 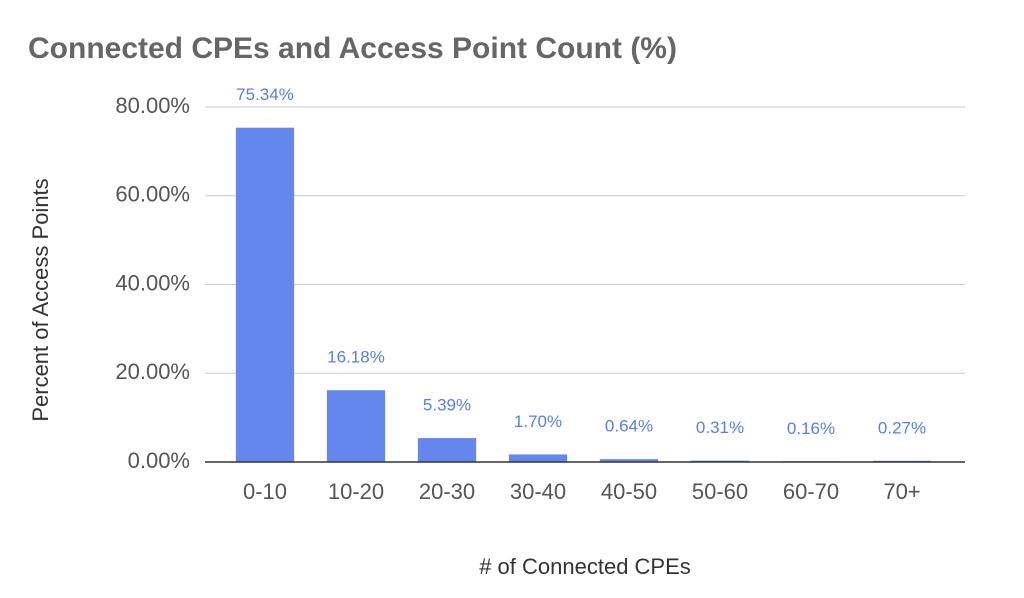 I want to click on data-label: 0.16%, so click(x=811, y=428).